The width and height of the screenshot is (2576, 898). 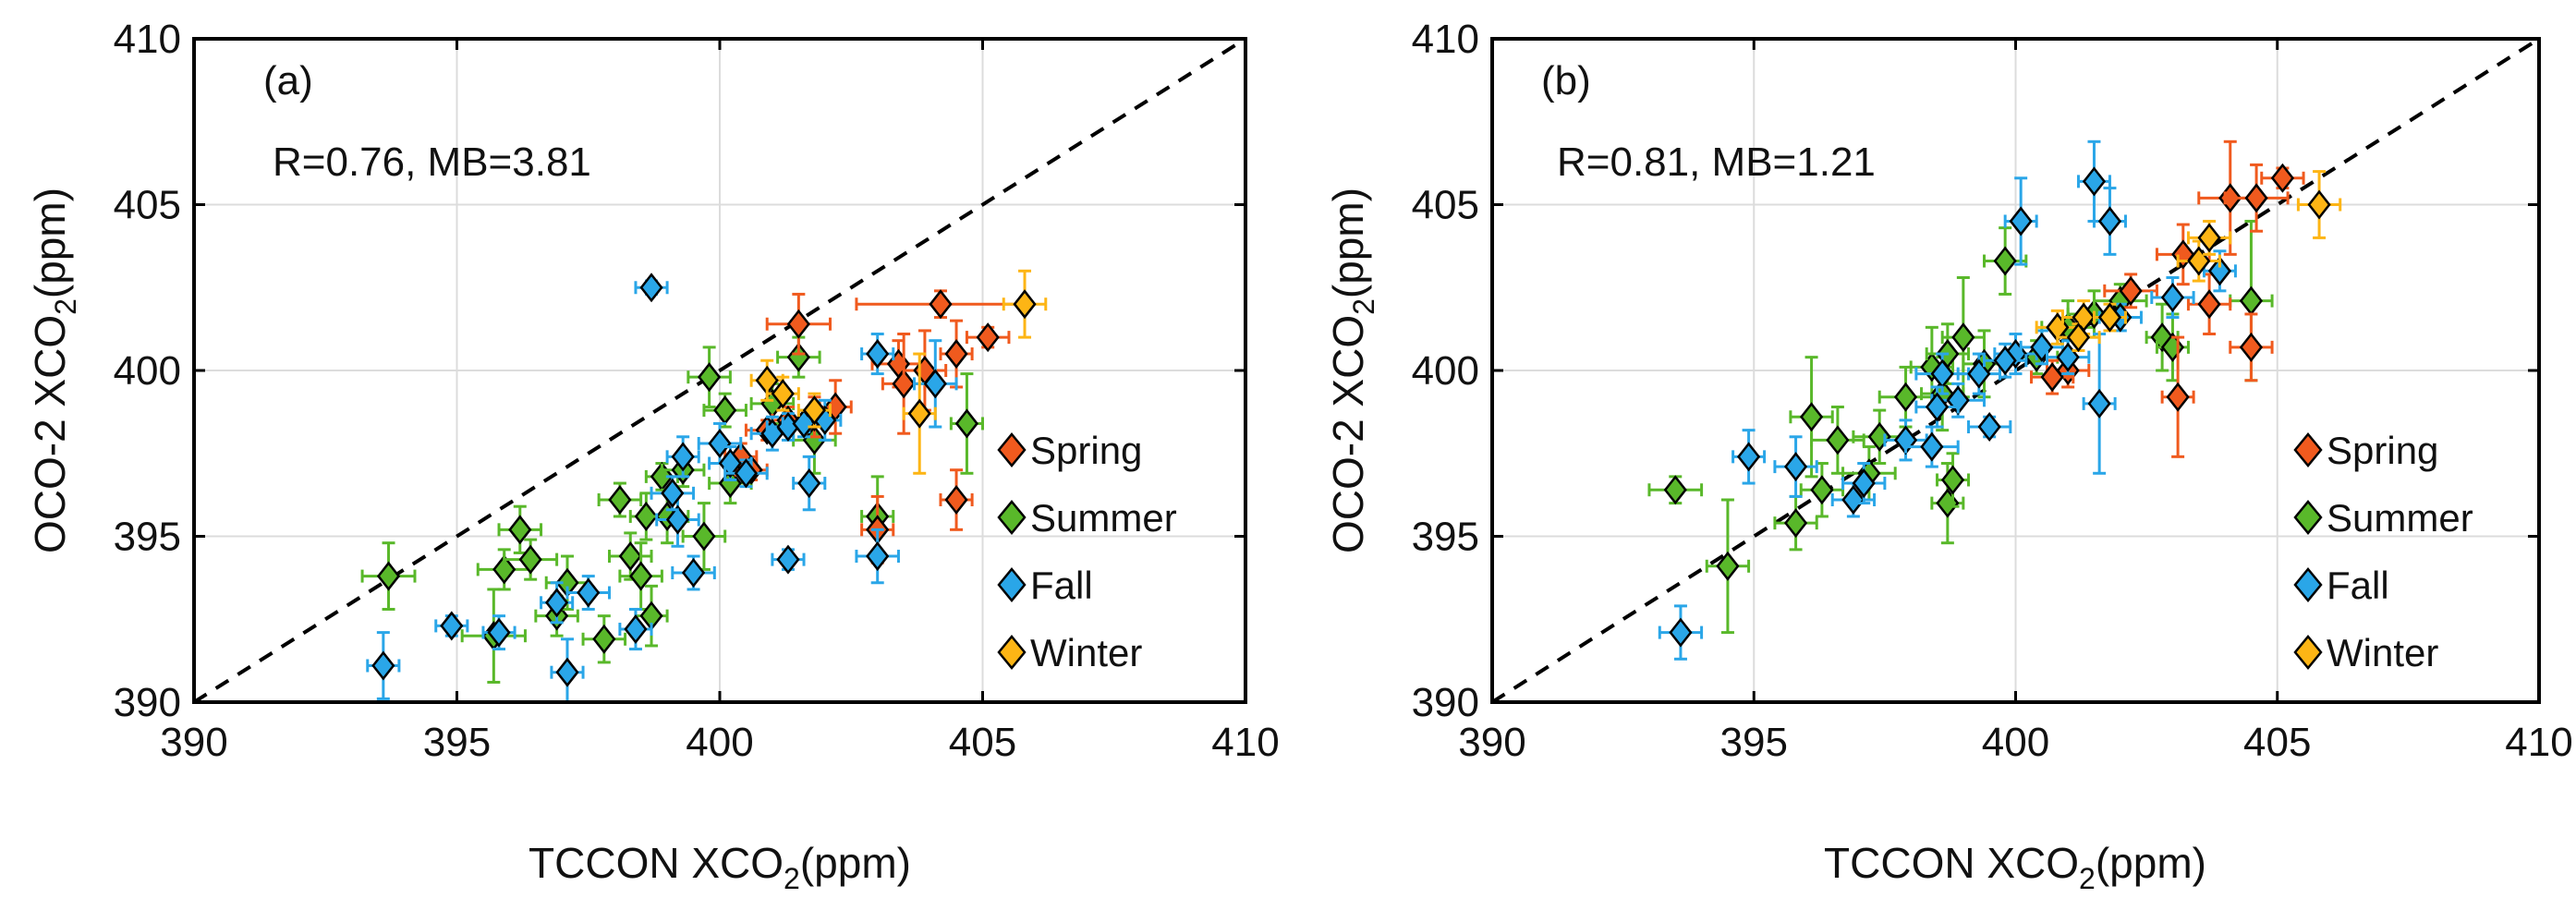 I want to click on panel-a-legend-summer: Summer, so click(x=1087, y=518).